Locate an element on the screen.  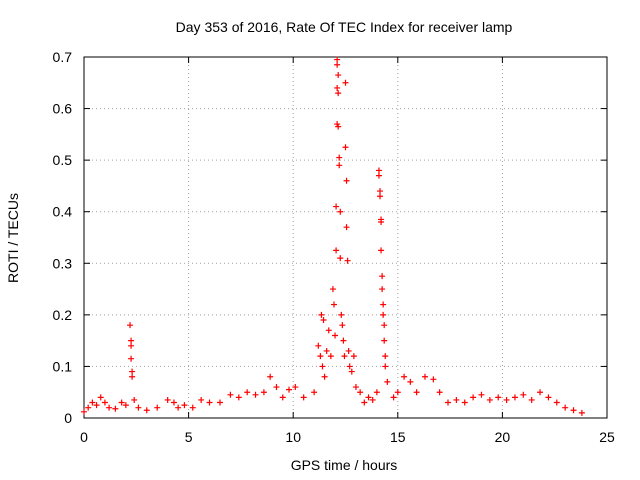
y-tick-label: 0.2 is located at coordinates (63, 315).